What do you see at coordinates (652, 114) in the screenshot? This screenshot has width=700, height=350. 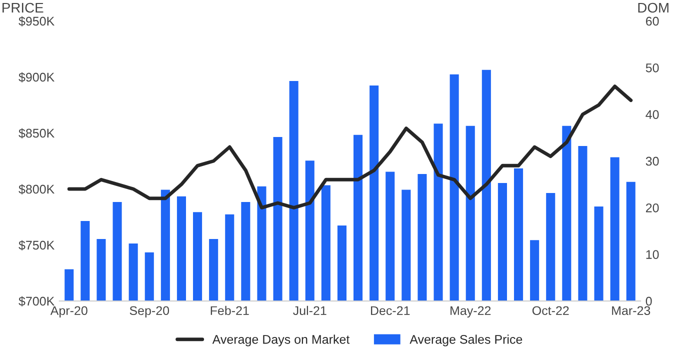 I see `y2-tick-label: 40` at bounding box center [652, 114].